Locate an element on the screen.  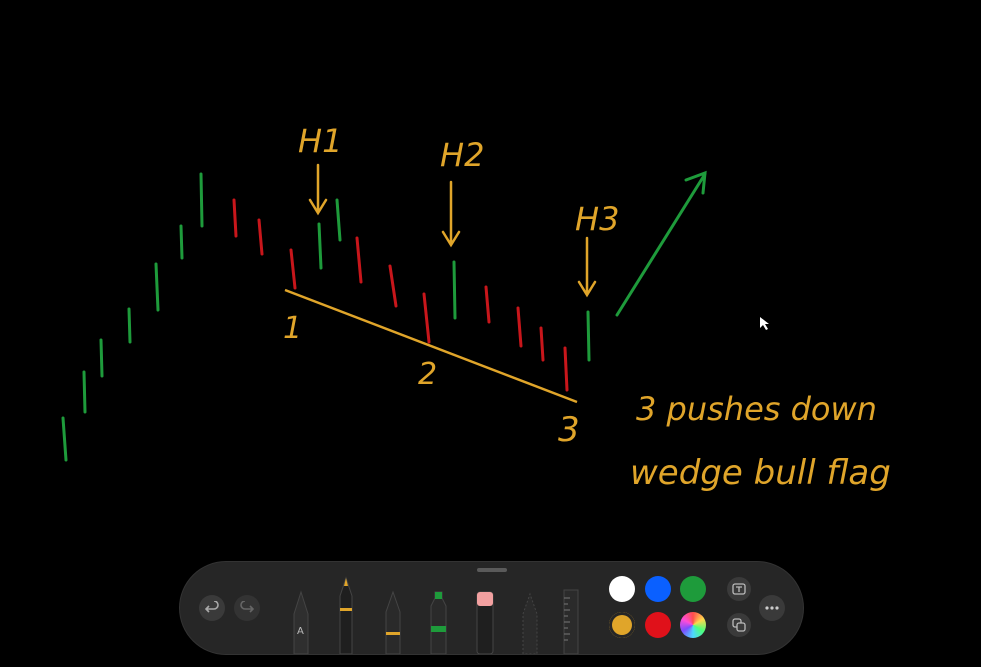
label-push-3: 3 is located at coordinates (569, 430).